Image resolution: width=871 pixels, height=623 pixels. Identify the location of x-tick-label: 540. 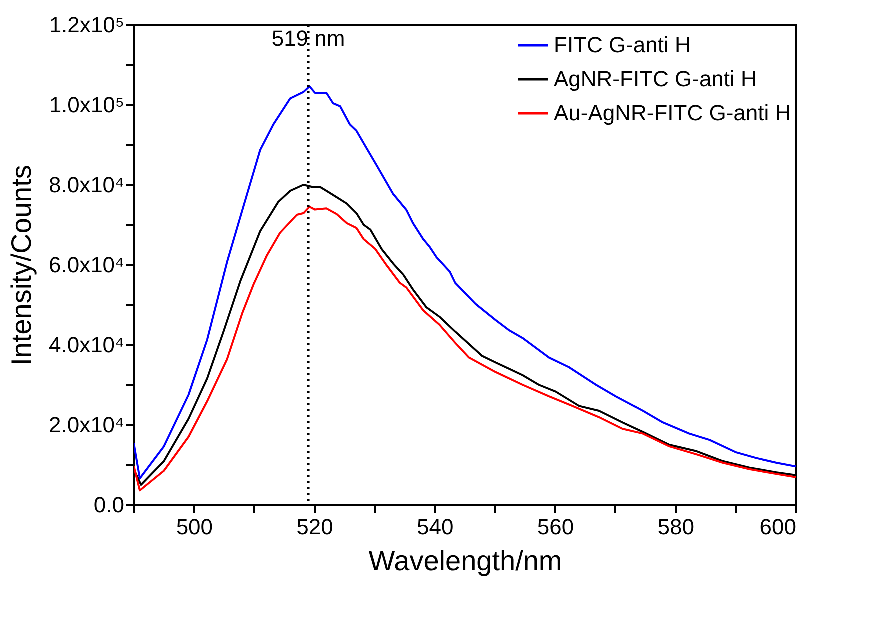
(435, 527).